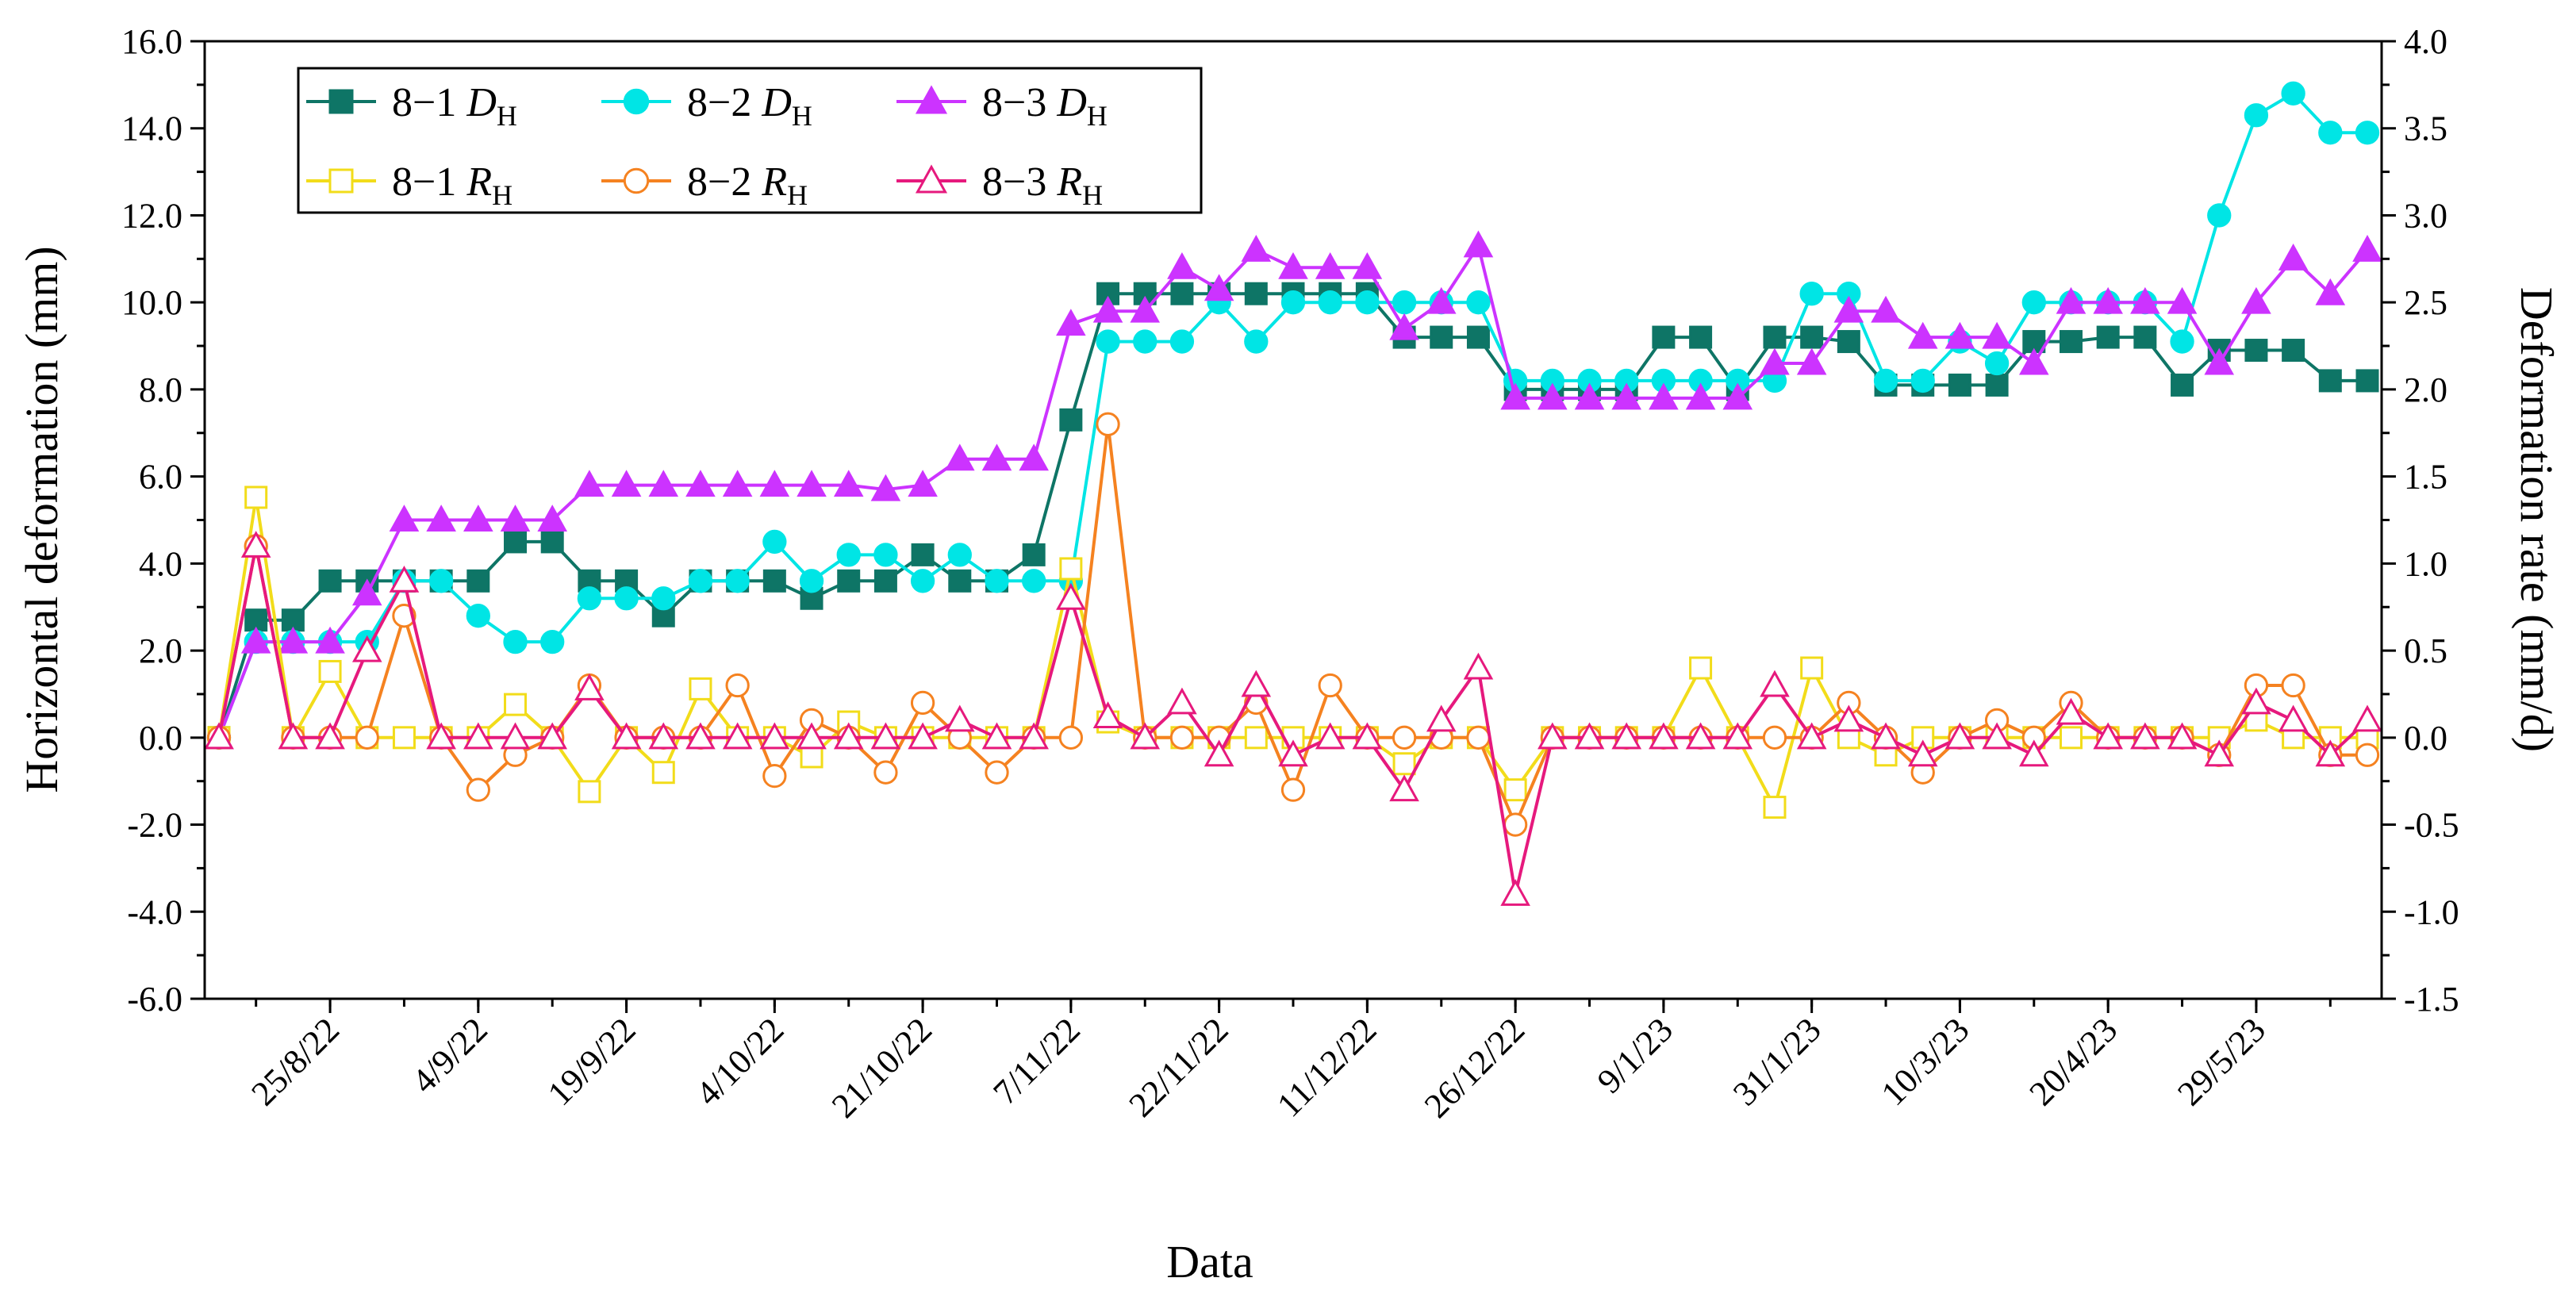 The image size is (2576, 1301). I want to click on y-left-tick-label: 0.0, so click(160, 739).